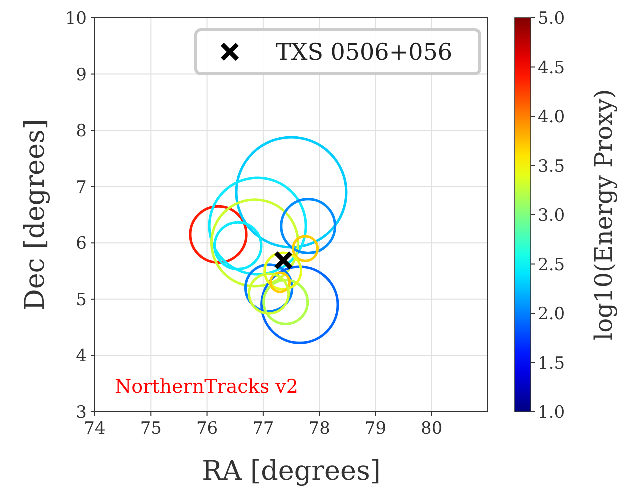  Describe the element at coordinates (552, 68) in the screenshot. I see `color-bar-label: 4.5` at that location.